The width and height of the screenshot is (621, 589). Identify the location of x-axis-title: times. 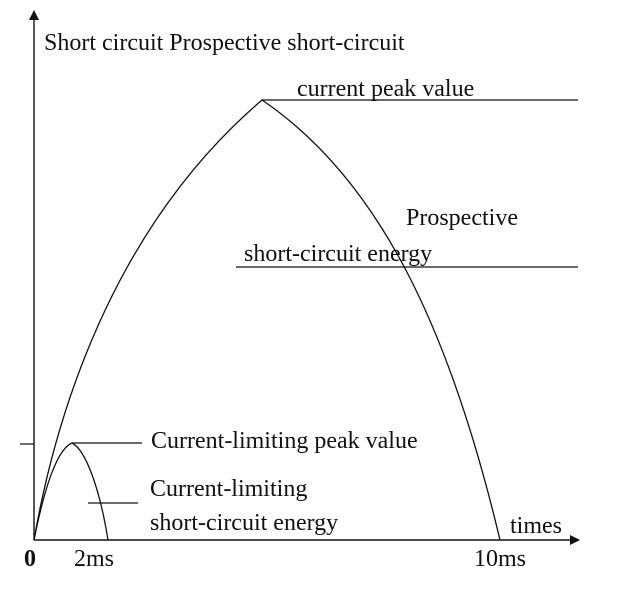
(536, 526).